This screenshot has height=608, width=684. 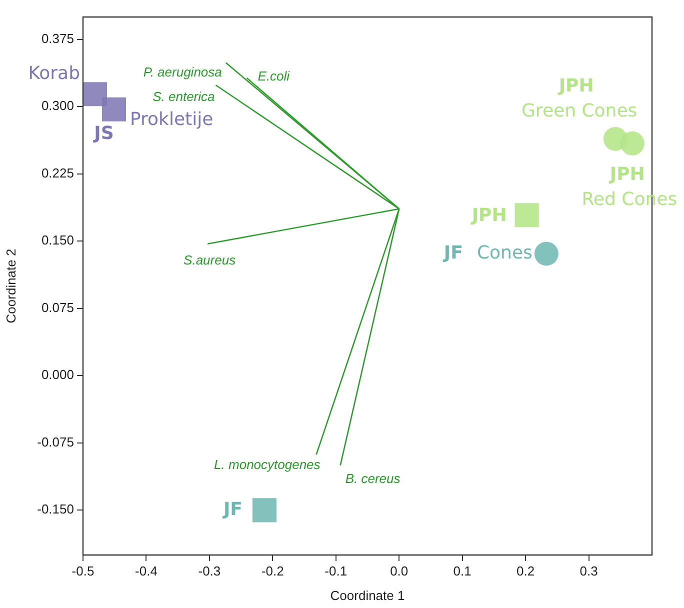 I want to click on x-tick-label: -0.3, so click(x=209, y=570).